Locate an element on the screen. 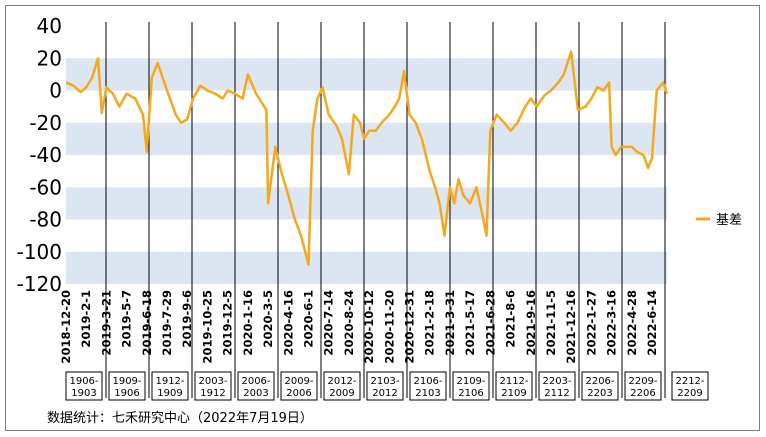 The image size is (766, 437). y-axis-ticks: 40 20 0 -20 -40 -60 -80 -100 -120 is located at coordinates (39, 155).